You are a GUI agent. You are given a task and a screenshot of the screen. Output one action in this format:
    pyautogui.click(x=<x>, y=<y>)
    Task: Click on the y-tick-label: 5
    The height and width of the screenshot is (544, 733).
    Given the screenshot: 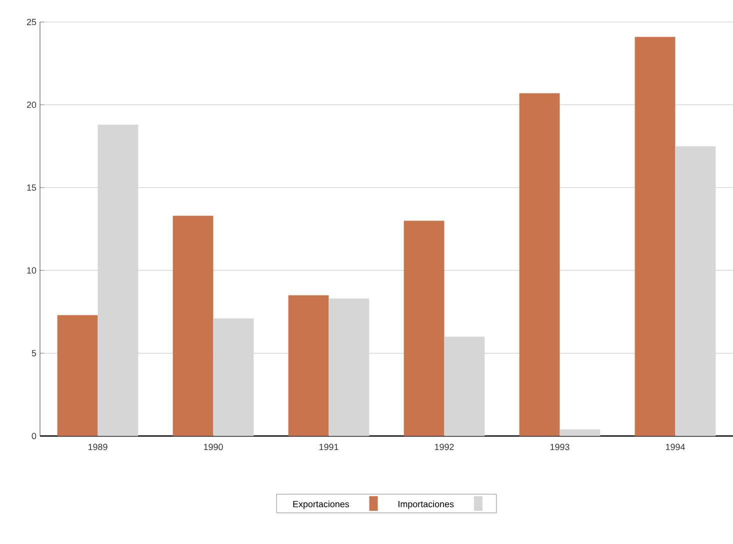 What is the action you would take?
    pyautogui.click(x=34, y=353)
    